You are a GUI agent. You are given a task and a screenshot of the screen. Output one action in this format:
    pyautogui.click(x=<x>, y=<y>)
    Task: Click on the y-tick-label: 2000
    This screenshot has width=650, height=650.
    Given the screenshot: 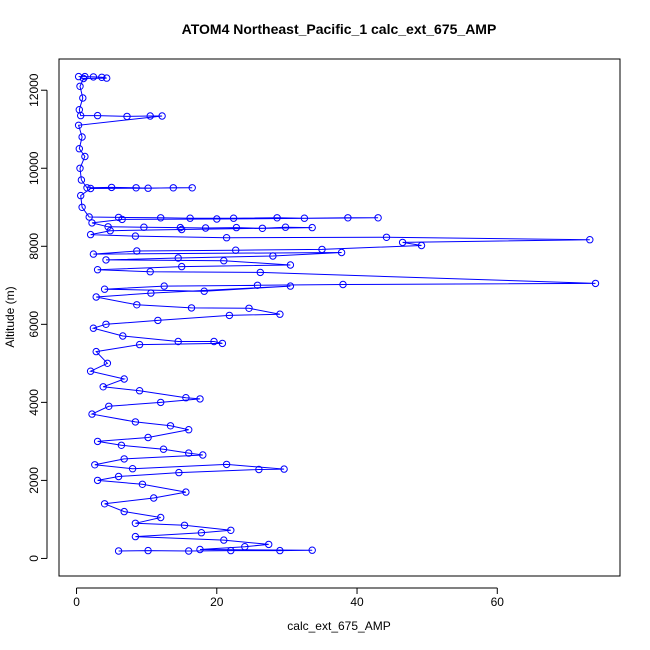 What is the action you would take?
    pyautogui.click(x=34, y=480)
    